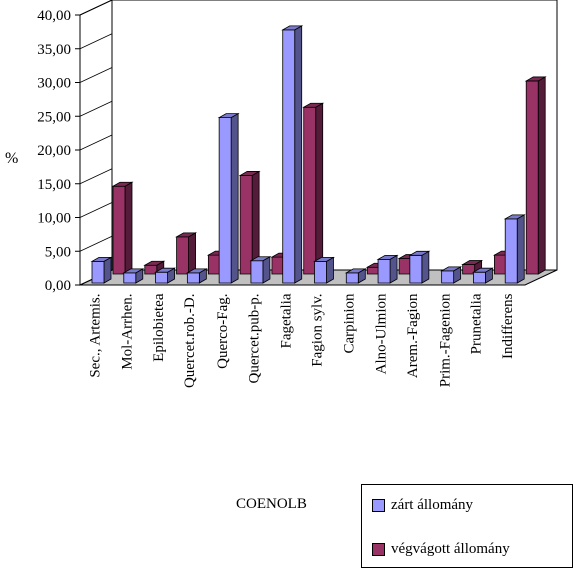 Image resolution: width=584 pixels, height=572 pixels. I want to click on x-tick-label: Mol-Arrhen., so click(127, 331).